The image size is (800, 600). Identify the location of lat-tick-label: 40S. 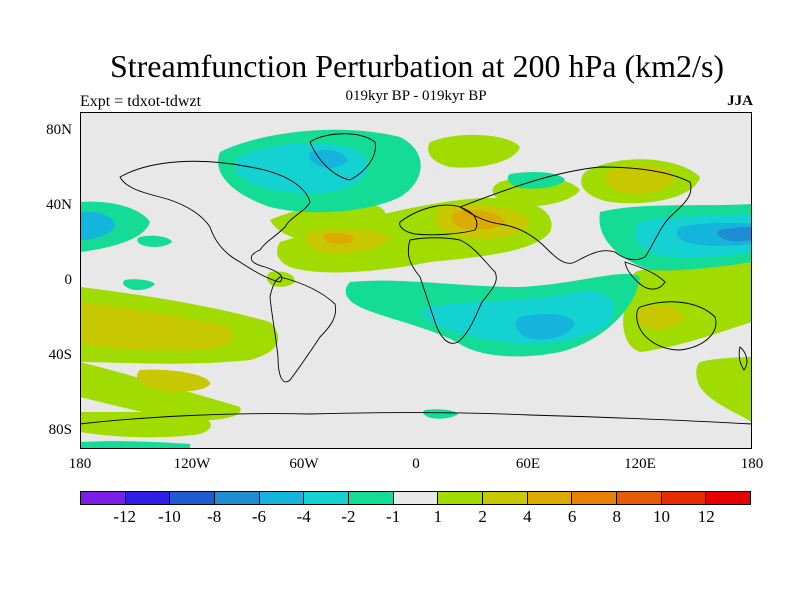
(60, 355).